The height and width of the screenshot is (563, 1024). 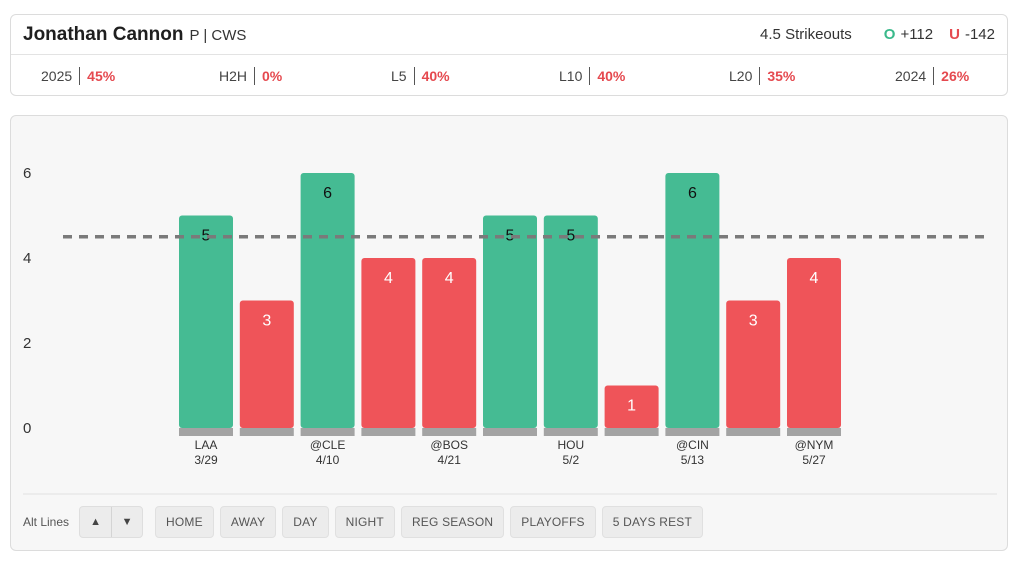 I want to click on stat-label: L10, so click(x=571, y=75).